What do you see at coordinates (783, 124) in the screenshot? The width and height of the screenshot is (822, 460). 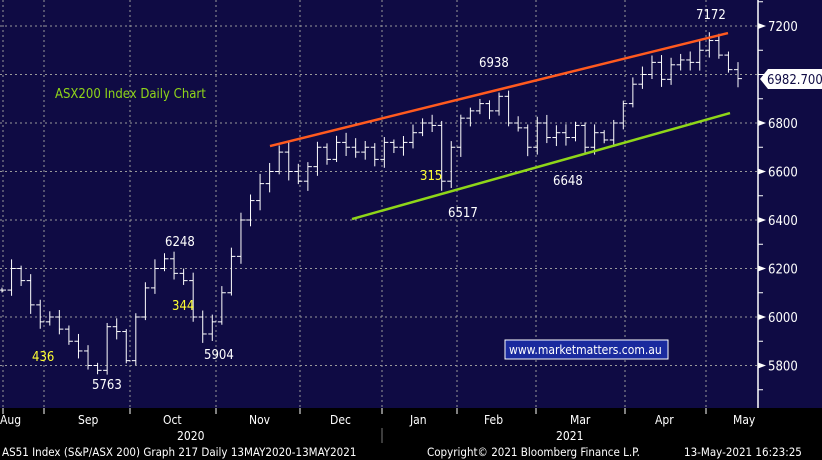 I see `y-tick-label: 6800` at bounding box center [783, 124].